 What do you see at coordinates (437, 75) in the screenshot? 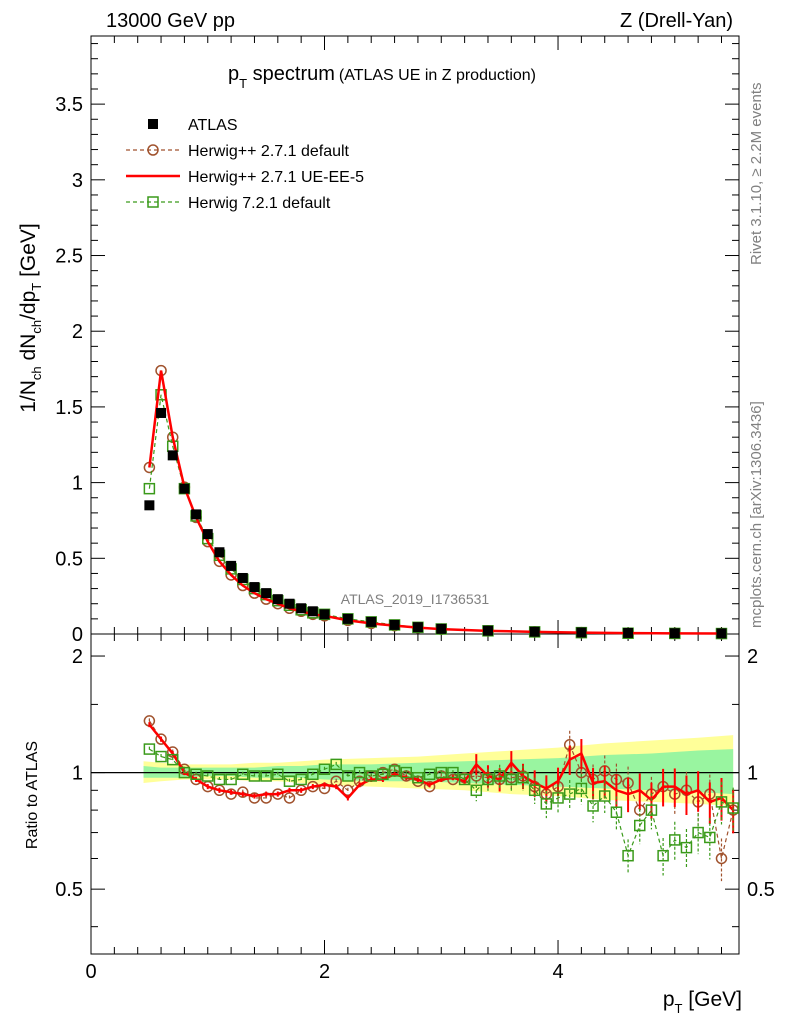
I see `title-small: (ATLAS UE in Z production)` at bounding box center [437, 75].